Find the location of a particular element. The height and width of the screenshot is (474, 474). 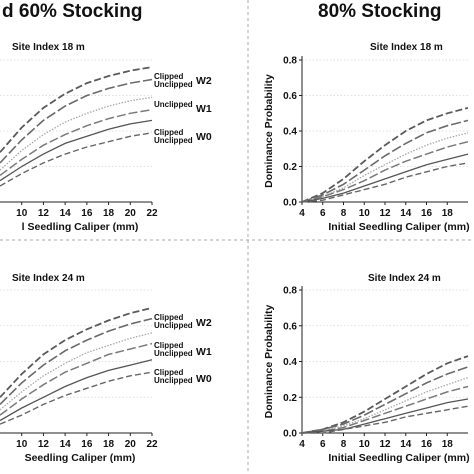

legend-clipped-label: Unclipped is located at coordinates (173, 104).